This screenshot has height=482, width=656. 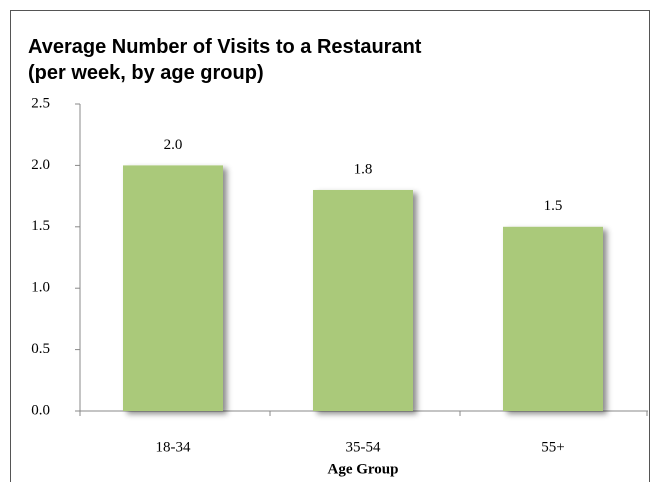 What do you see at coordinates (40, 165) in the screenshot?
I see `y-tick-label: 2.0` at bounding box center [40, 165].